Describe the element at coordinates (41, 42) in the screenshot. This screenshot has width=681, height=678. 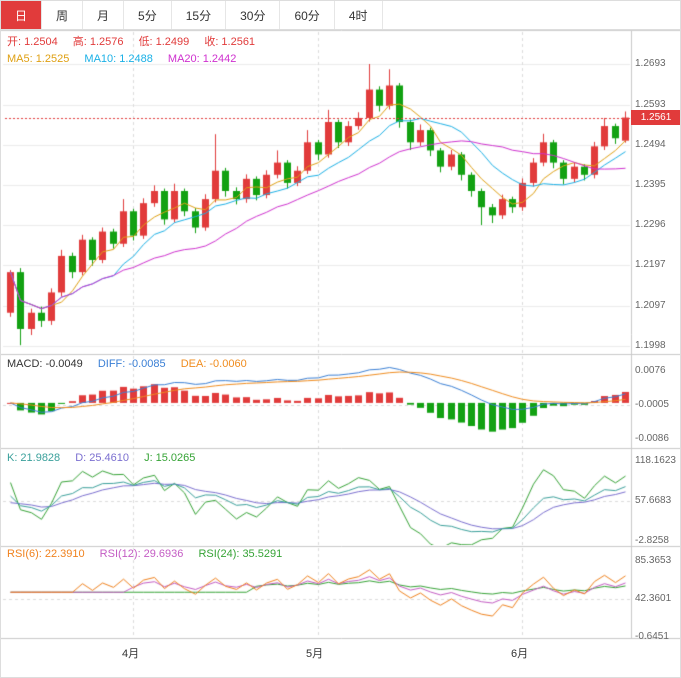
I see `open-value: 1.2504` at that location.